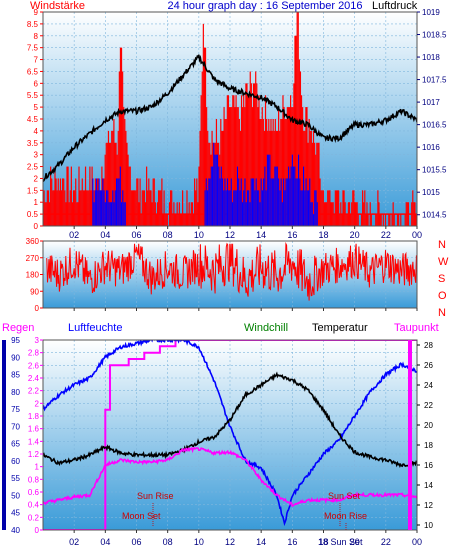 This screenshot has height=560, width=470. I want to click on y-tick-label-left: 8.5, so click(33, 24).